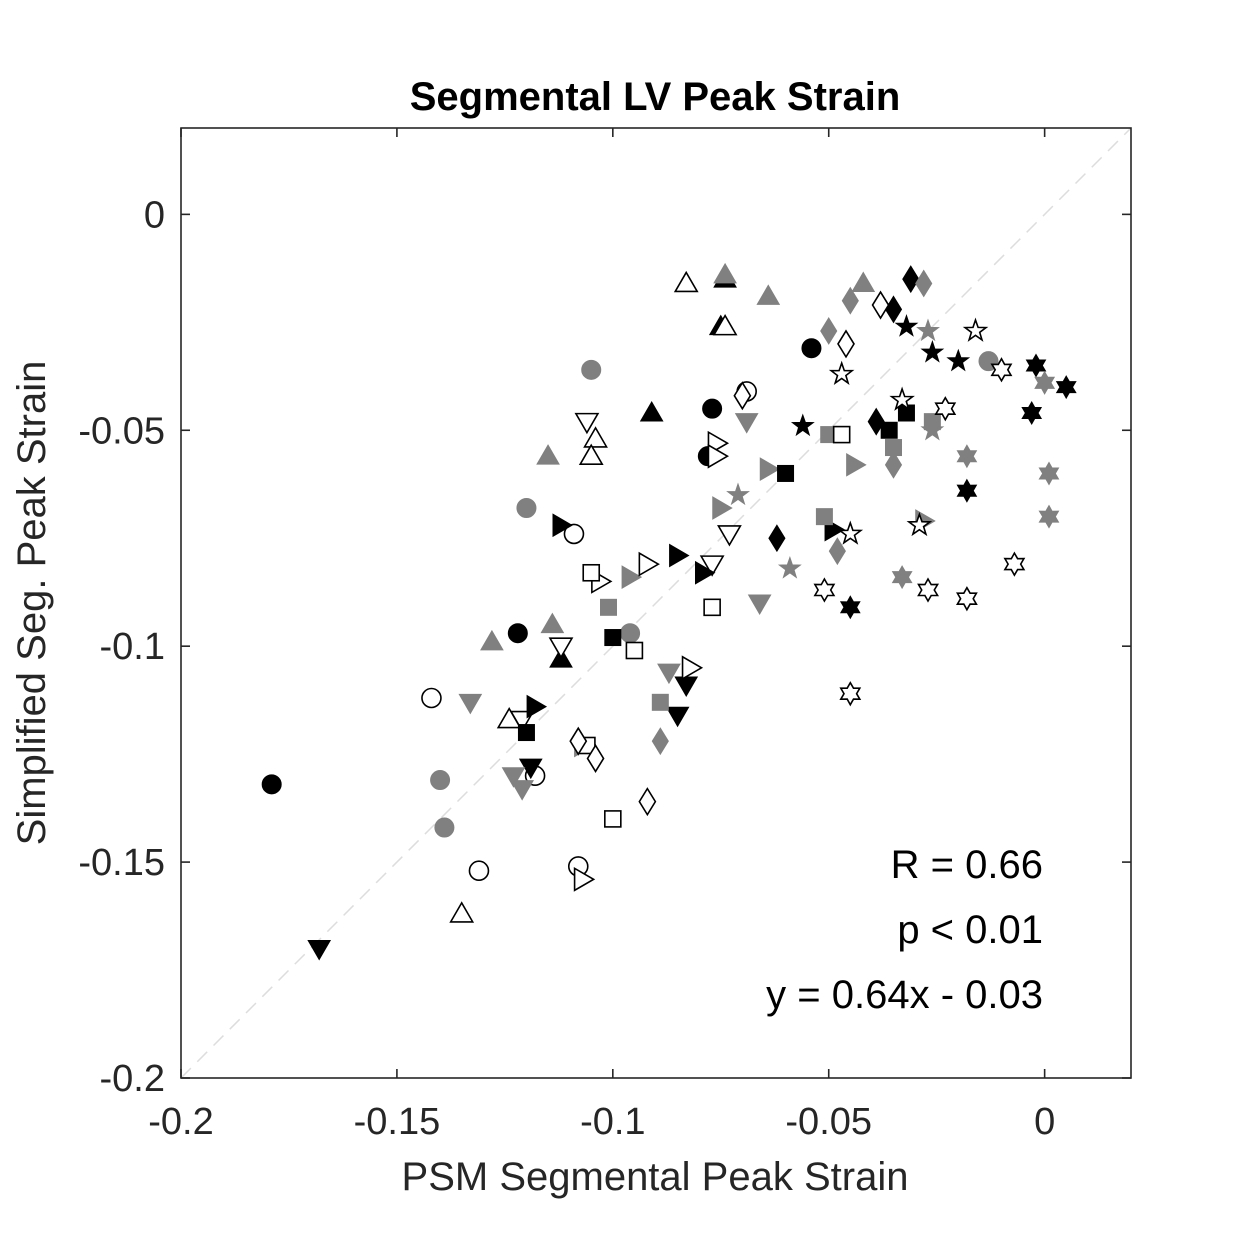 Image resolution: width=1250 pixels, height=1250 pixels. What do you see at coordinates (121, 863) in the screenshot?
I see `y-tick-label: -0.15` at bounding box center [121, 863].